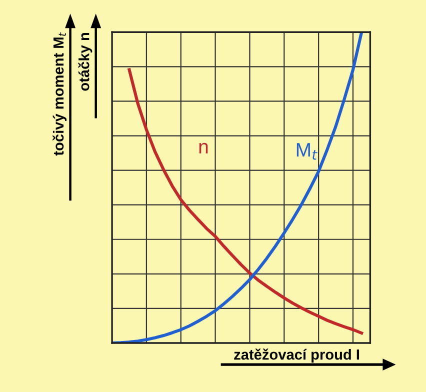  What do you see at coordinates (307, 151) in the screenshot?
I see `series-label: M$_{t}$` at bounding box center [307, 151].